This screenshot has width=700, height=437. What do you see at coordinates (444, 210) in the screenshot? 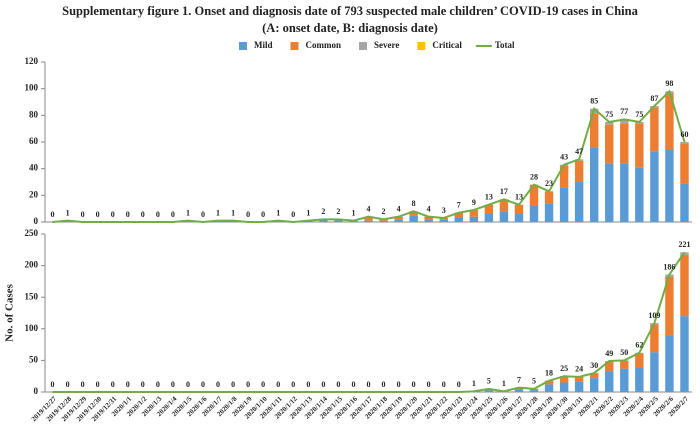
I see `data-label: 3` at bounding box center [444, 210].